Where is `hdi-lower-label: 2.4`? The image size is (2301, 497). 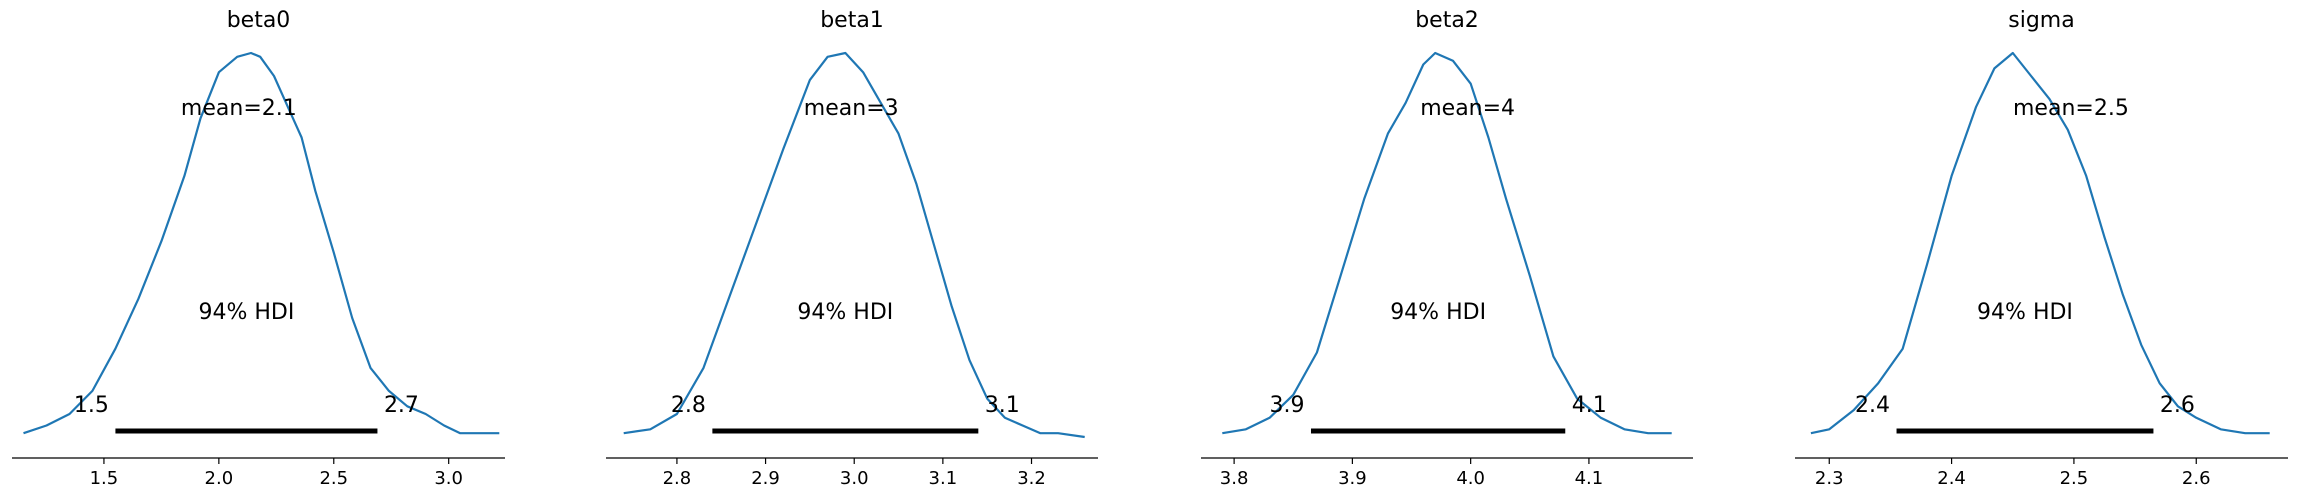
hdi-lower-label: 2.4 is located at coordinates (1872, 405).